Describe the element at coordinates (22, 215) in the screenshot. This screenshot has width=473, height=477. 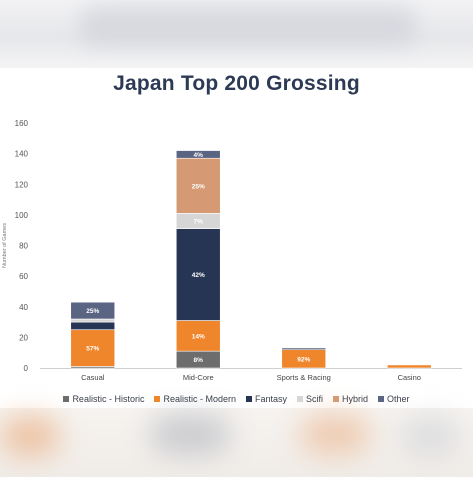
I see `y-tick-label: 100` at that location.